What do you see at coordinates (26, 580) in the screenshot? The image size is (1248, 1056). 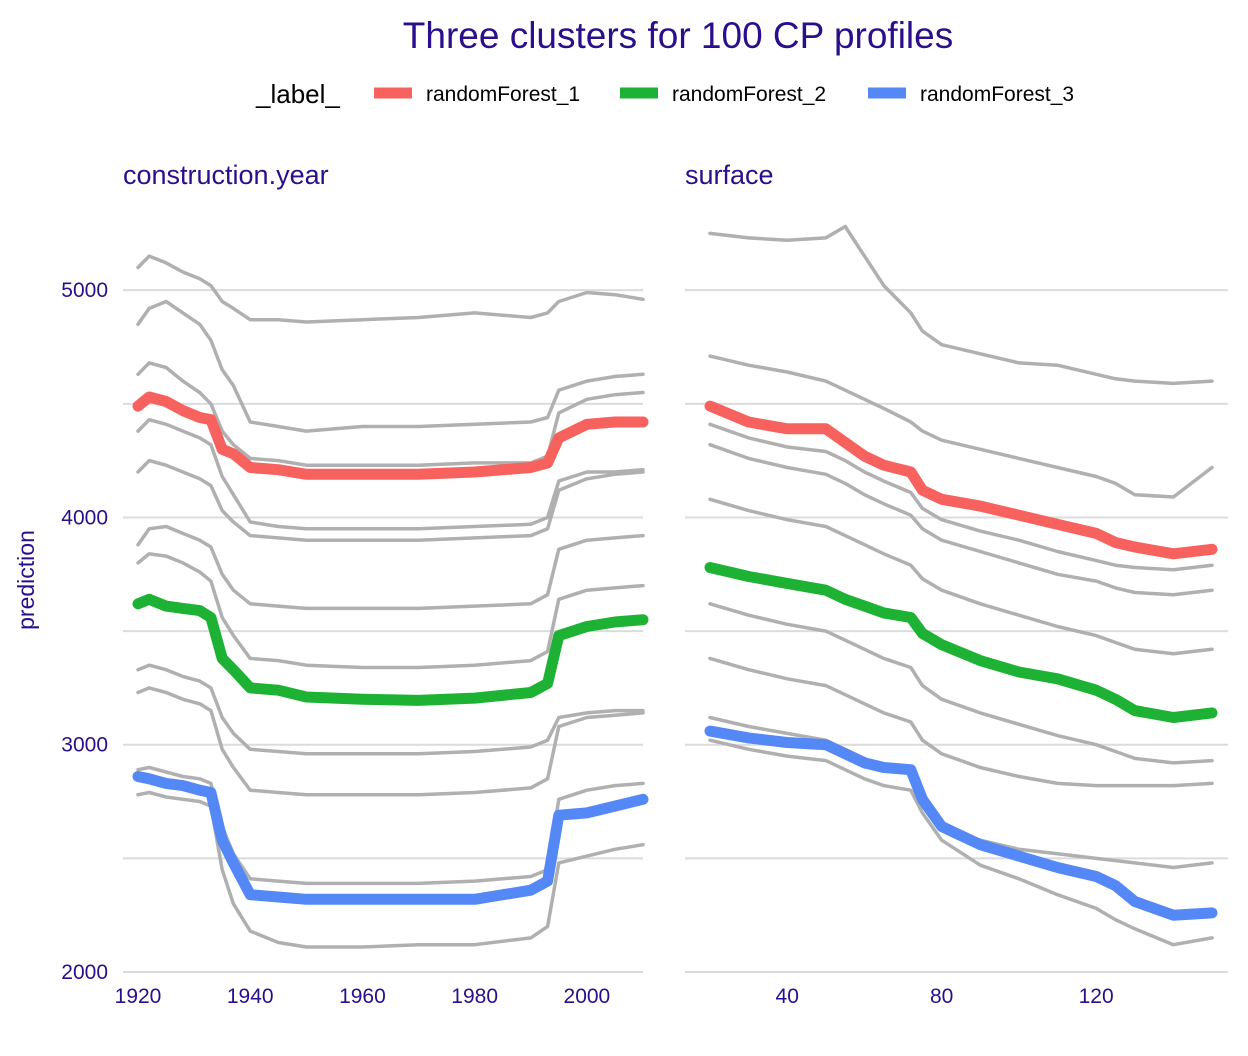 I see `y-axis-title: prediction` at bounding box center [26, 580].